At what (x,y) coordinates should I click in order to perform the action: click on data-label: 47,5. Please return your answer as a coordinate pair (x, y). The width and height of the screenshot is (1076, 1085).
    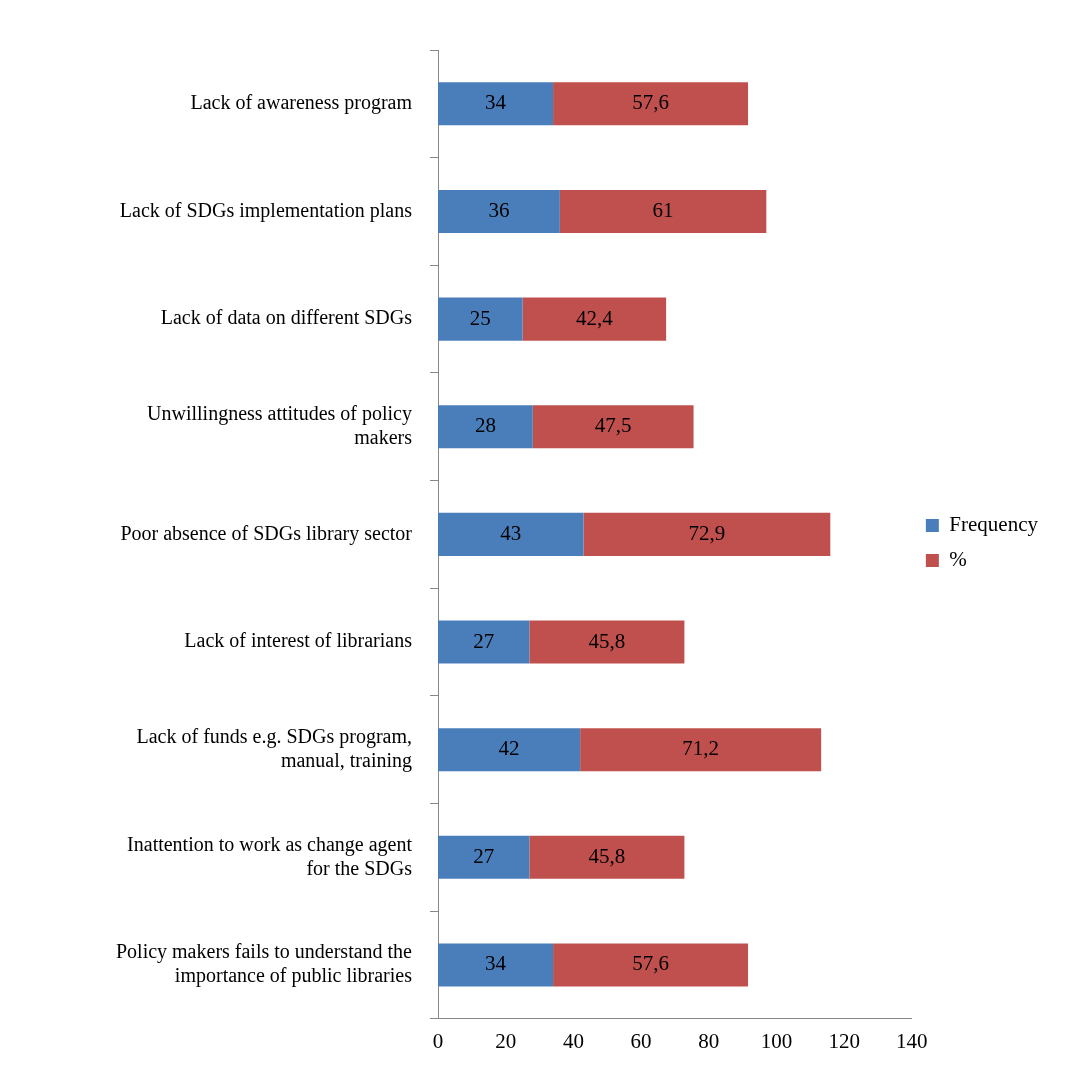
    Looking at the image, I should click on (613, 425).